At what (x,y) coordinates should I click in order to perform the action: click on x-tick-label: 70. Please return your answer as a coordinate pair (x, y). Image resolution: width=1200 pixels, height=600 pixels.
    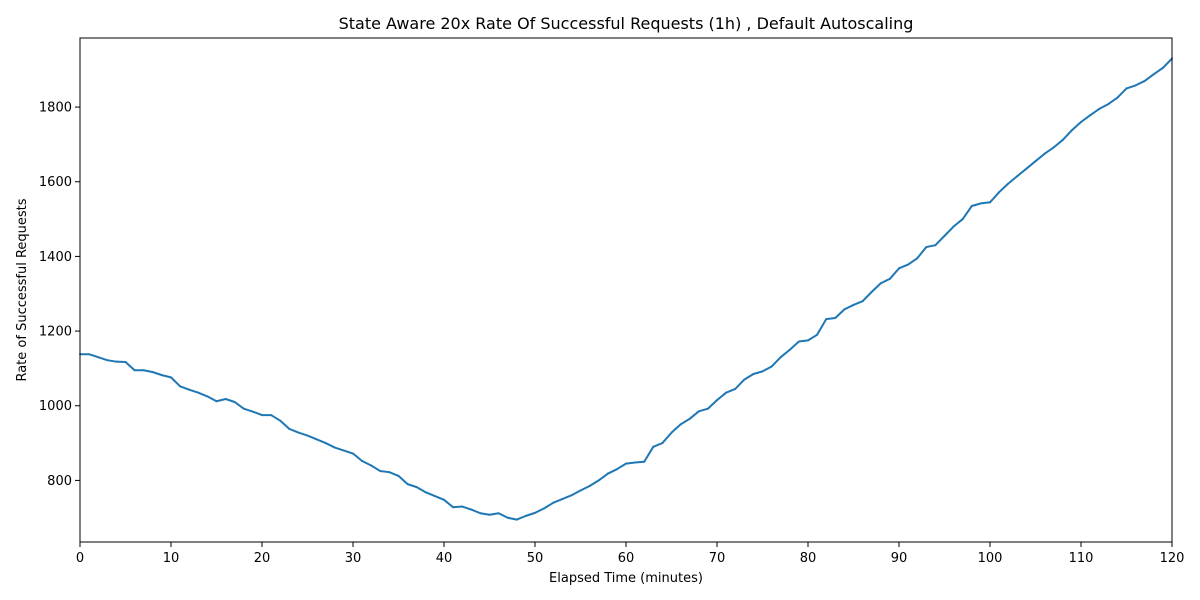
    Looking at the image, I should click on (717, 558).